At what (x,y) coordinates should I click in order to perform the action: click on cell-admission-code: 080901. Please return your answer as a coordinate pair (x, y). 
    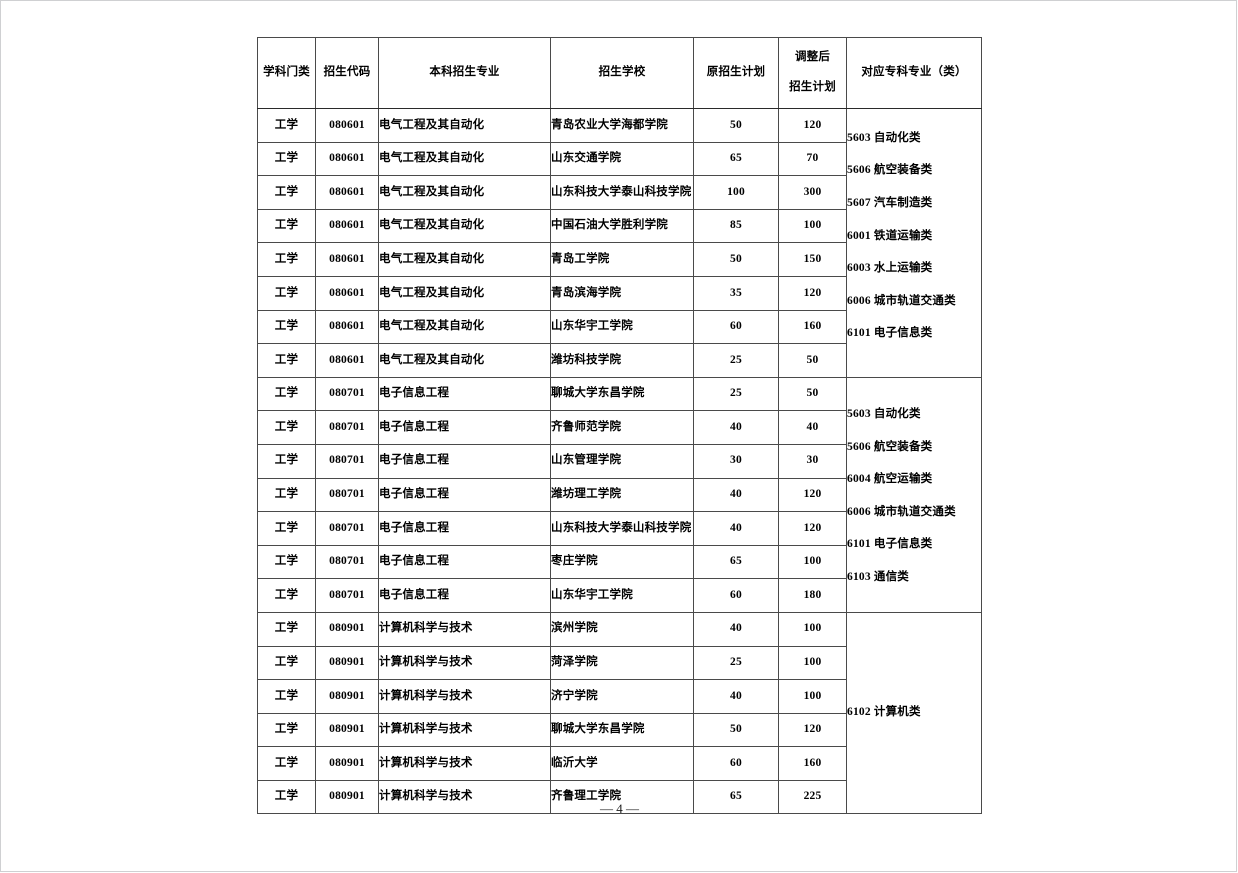
    Looking at the image, I should click on (347, 797).